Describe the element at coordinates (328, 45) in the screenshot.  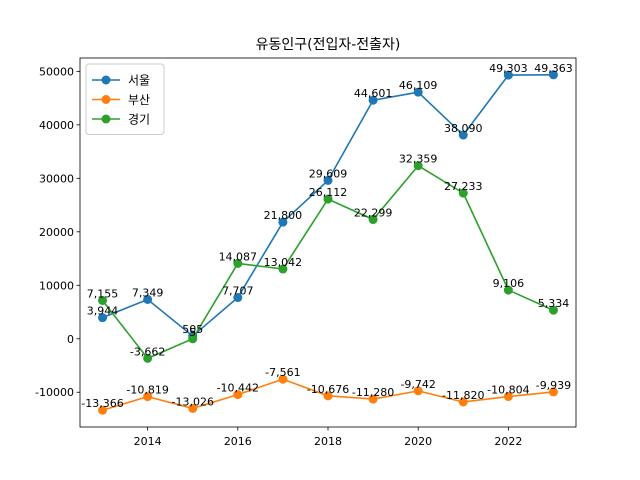
I see `chart-title: 유동인구(전입자-전출자)` at that location.